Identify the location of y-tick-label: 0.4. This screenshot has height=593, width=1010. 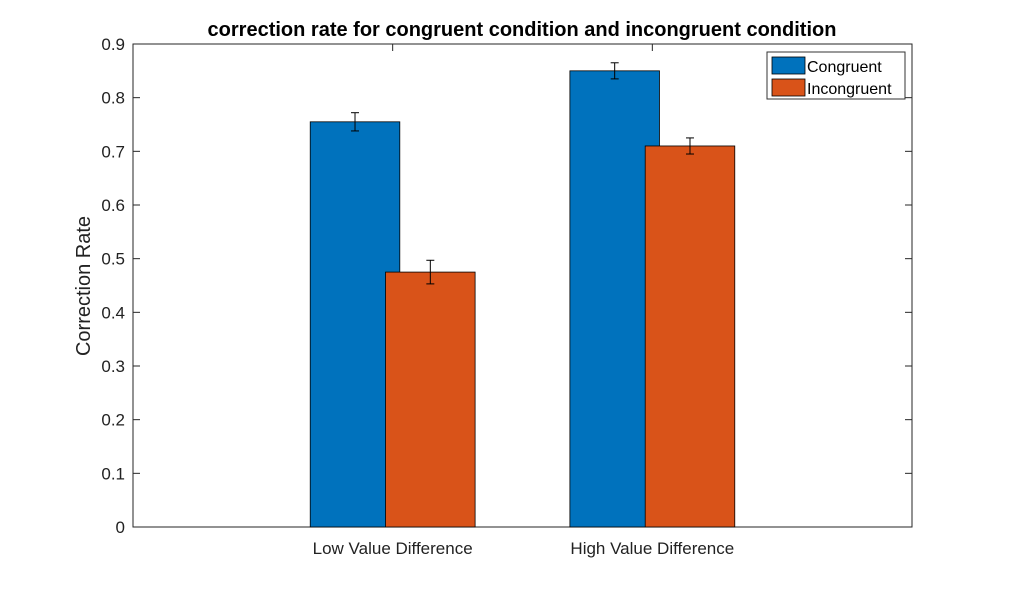
(113, 312).